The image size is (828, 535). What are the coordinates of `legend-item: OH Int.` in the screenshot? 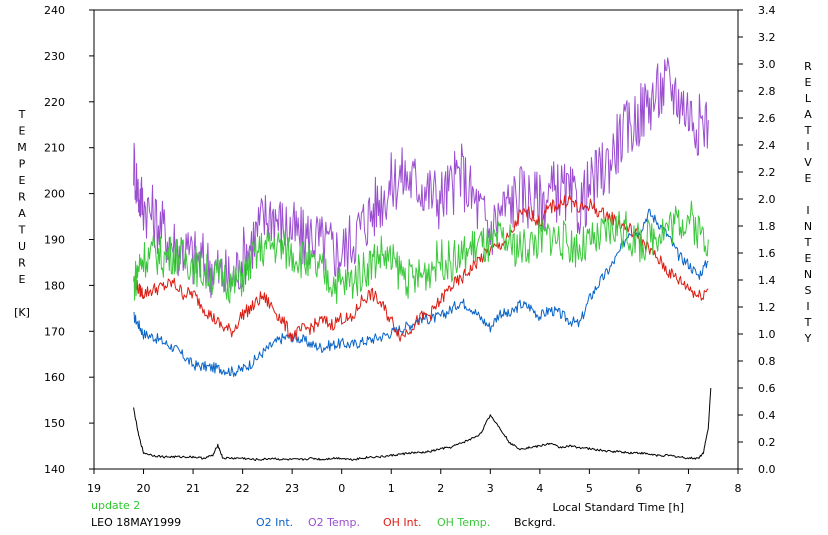 It's located at (402, 522).